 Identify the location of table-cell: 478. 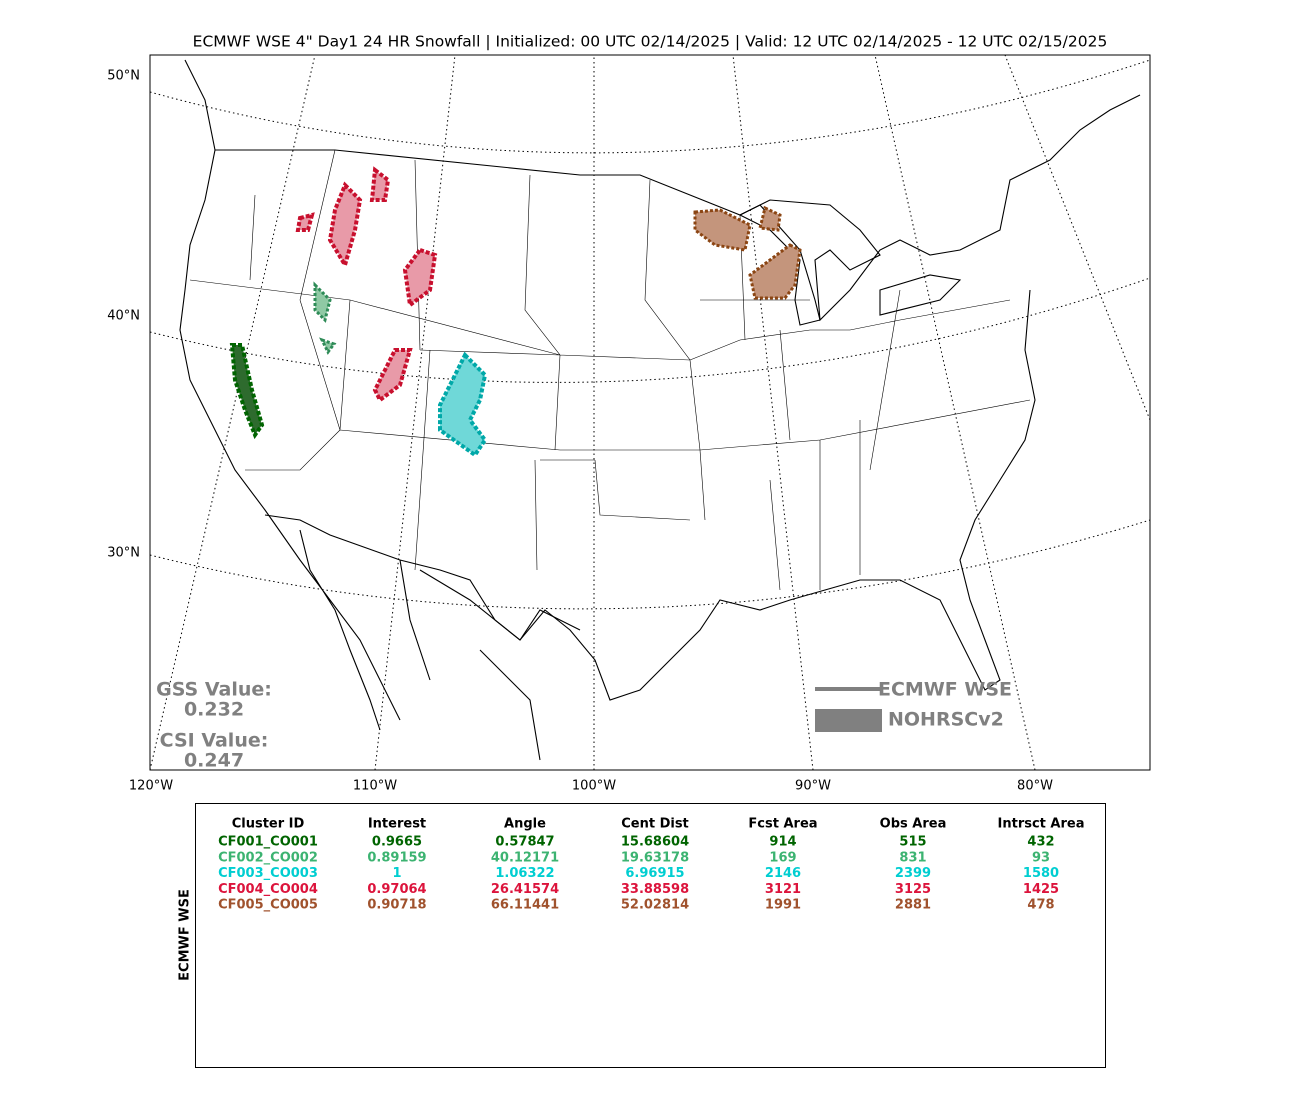
(1040, 905).